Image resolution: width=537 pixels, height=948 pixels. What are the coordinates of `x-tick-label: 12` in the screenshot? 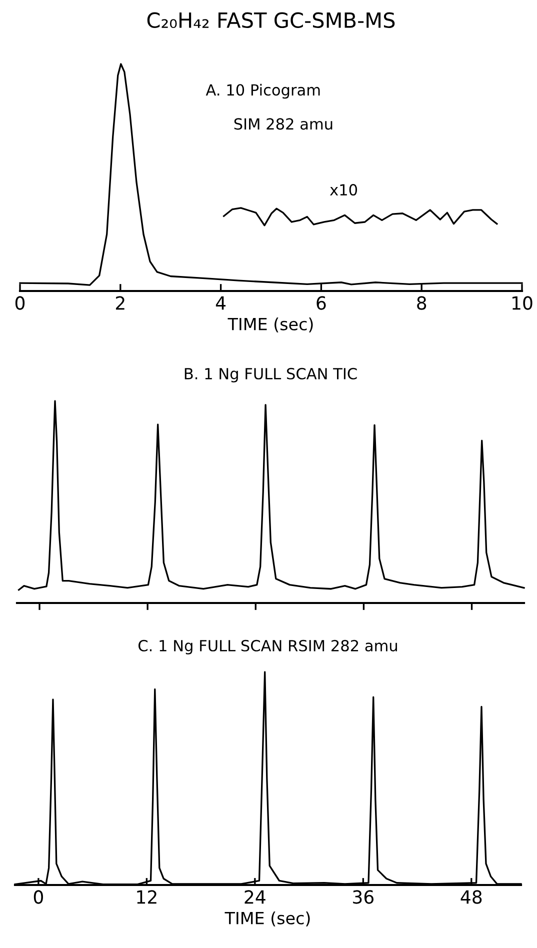 It's located at (146, 897).